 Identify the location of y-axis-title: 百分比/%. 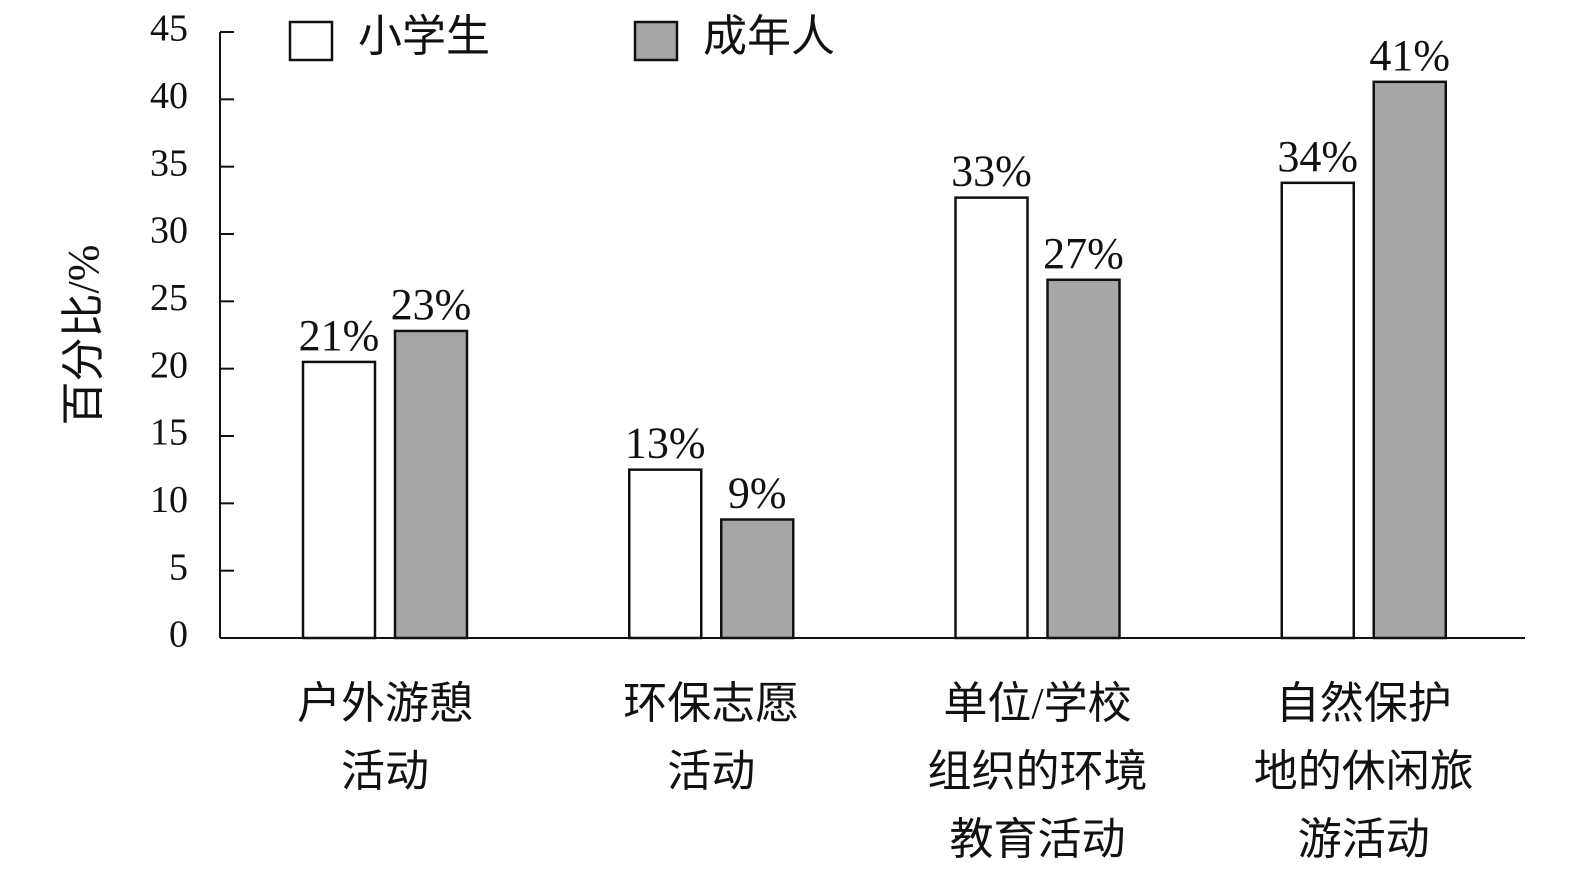
(83, 335).